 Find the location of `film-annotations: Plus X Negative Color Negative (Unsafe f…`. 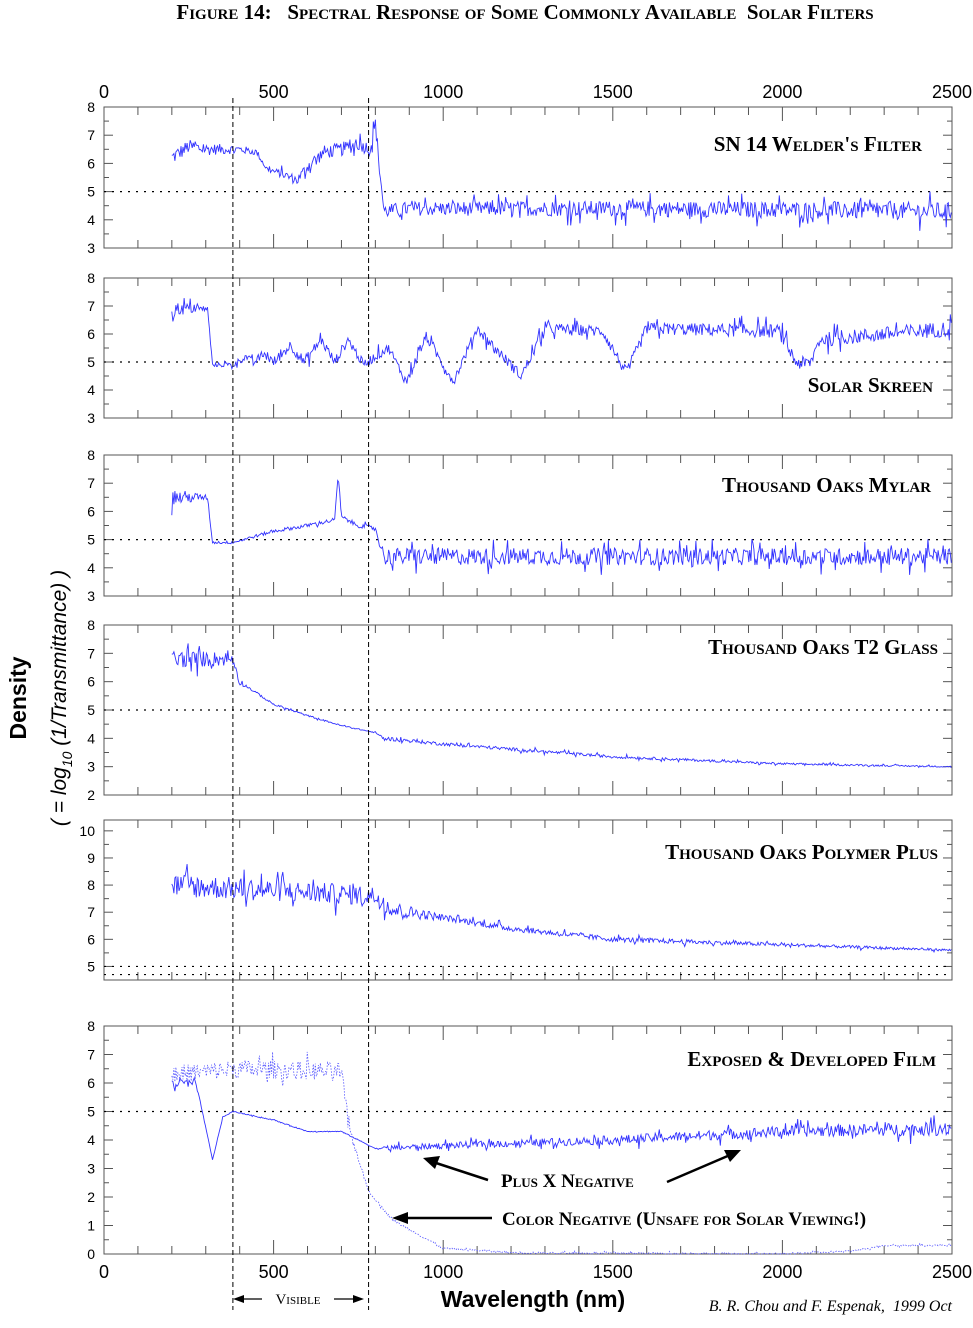

film-annotations: Plus X Negative Color Negative (Unsafe f… is located at coordinates (629, 1190).